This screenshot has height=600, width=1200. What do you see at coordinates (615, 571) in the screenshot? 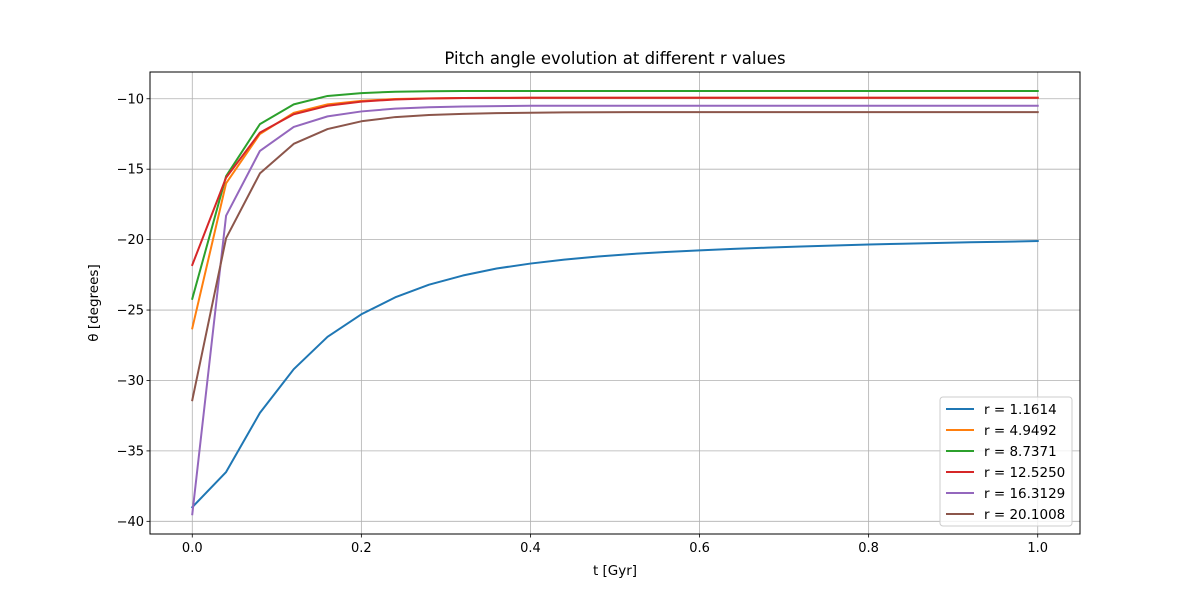
I see `x-axis-label: t [Gyr]` at bounding box center [615, 571].